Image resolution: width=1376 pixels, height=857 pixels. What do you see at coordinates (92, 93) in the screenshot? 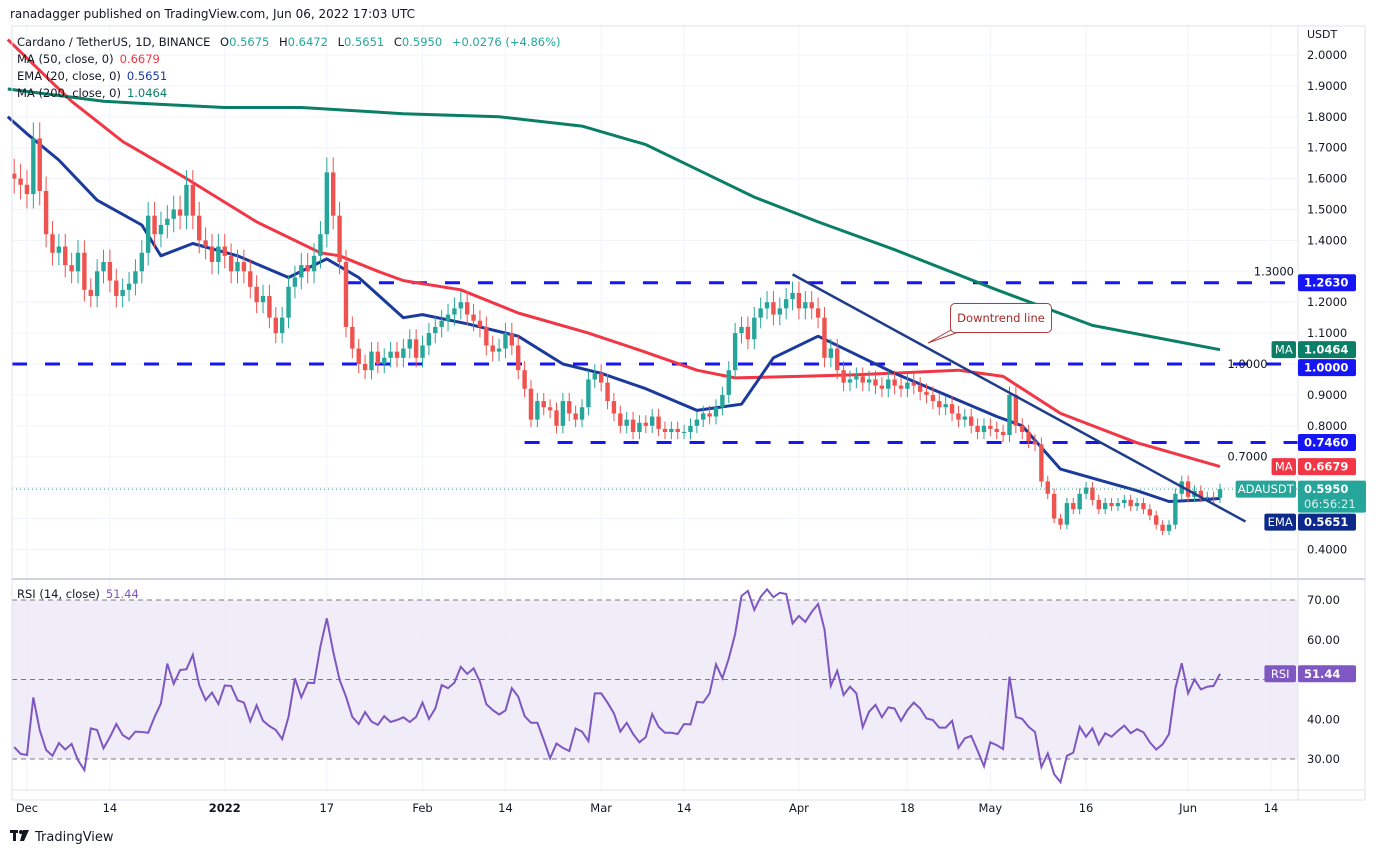
I see `legend-ma200: MA (200, close, 0) 1.0464` at bounding box center [92, 93].